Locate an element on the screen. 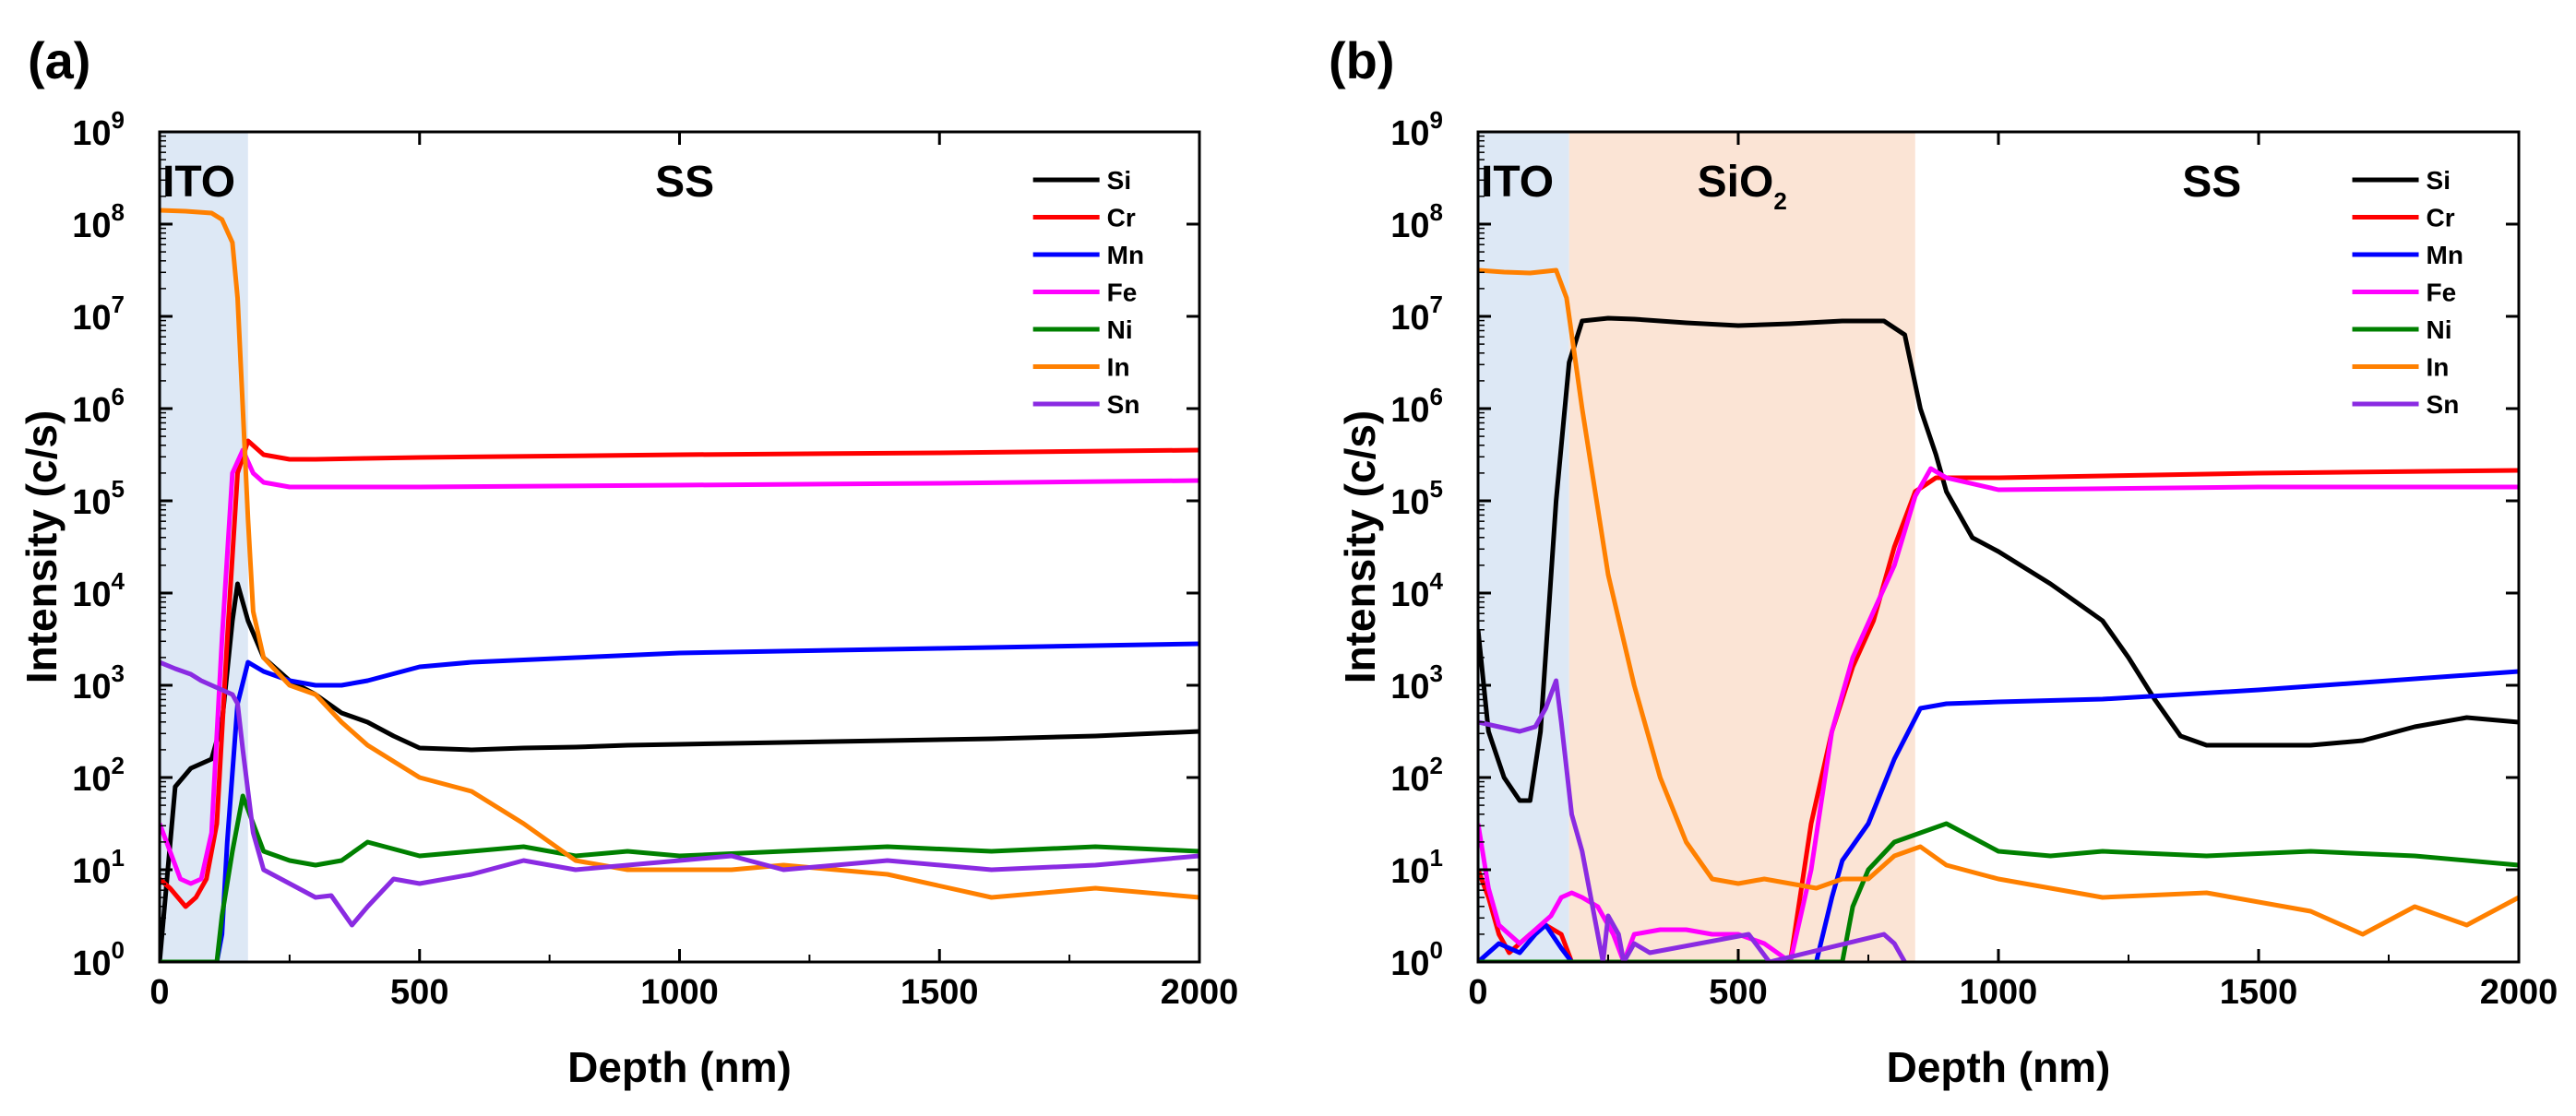 This screenshot has height=1116, width=2576. series-line-mn is located at coordinates (679, 801).